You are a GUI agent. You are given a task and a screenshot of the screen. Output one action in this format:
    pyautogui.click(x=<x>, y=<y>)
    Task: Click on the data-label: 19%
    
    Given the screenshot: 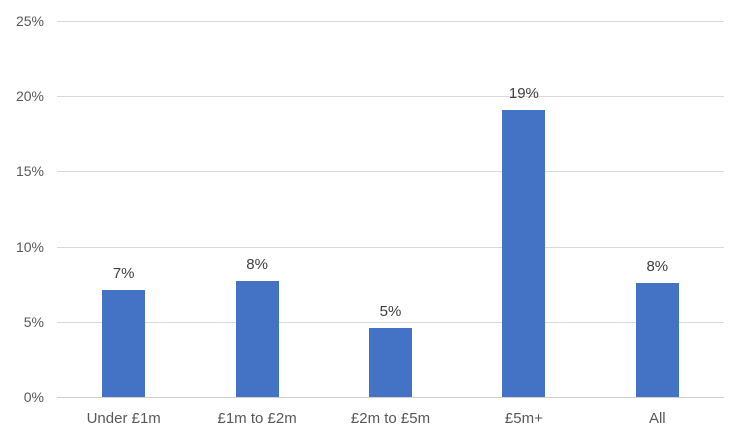 What is the action you would take?
    pyautogui.click(x=523, y=93)
    